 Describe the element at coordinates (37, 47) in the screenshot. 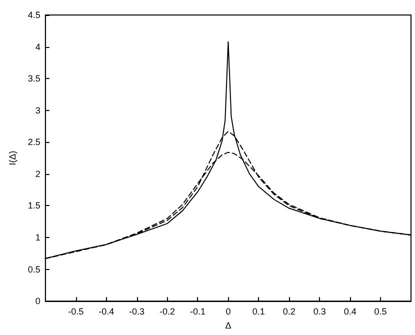

I see `y-tick-label: 4` at that location.